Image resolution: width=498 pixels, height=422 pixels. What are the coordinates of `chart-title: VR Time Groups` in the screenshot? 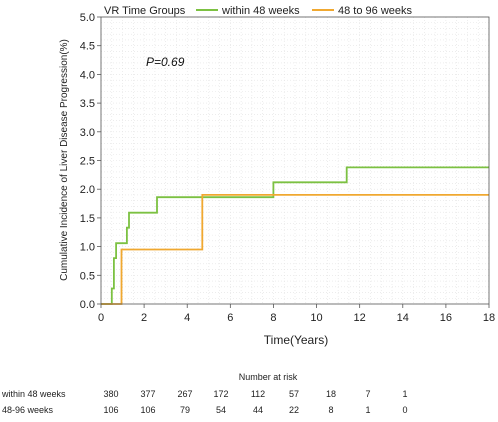 It's located at (145, 11).